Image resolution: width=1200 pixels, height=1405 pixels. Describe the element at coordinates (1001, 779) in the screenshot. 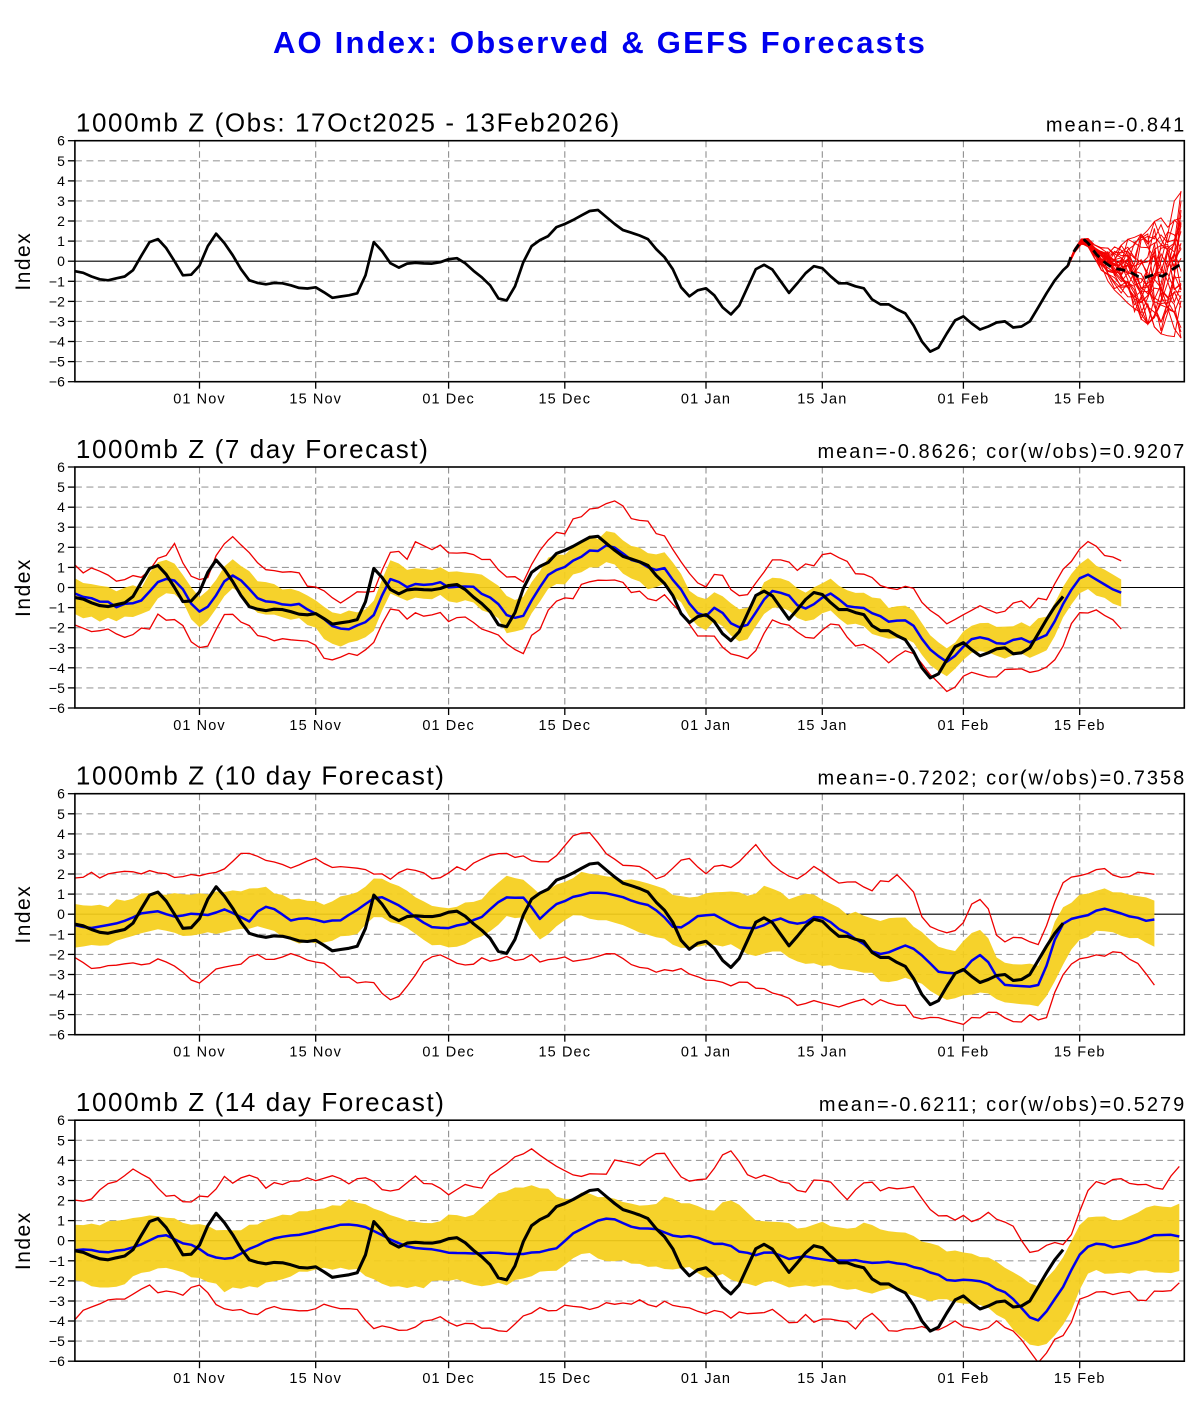

I see `svg-text:mean=-0.7202; cor(w/obs)=0.735: mean=-0.7202; cor(w/obs)=0.7358` at that location.